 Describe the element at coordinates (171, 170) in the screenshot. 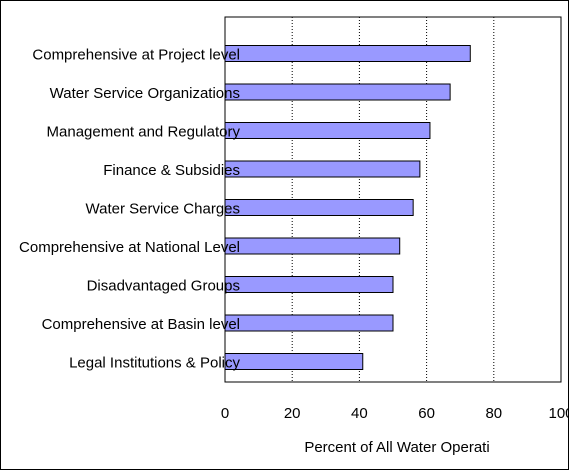

I see `category-label: Finance & Subsidies` at that location.